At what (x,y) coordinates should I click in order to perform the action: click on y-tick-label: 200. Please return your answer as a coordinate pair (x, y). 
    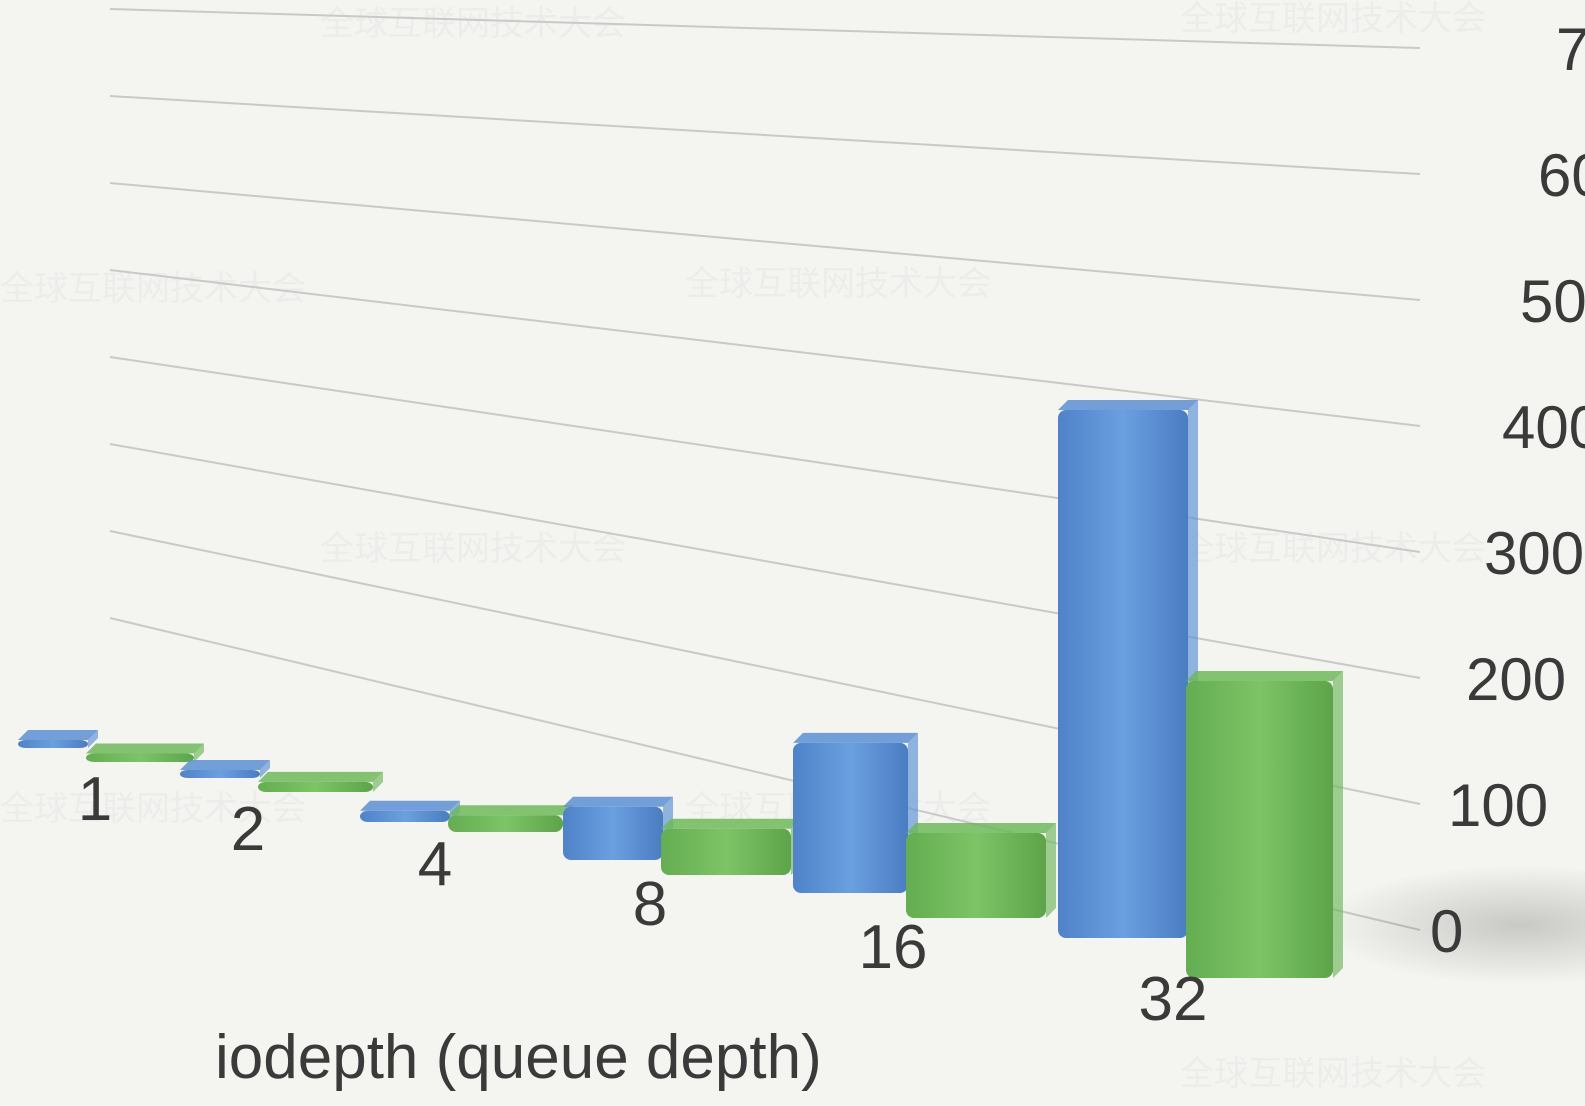
    Looking at the image, I should click on (1516, 679).